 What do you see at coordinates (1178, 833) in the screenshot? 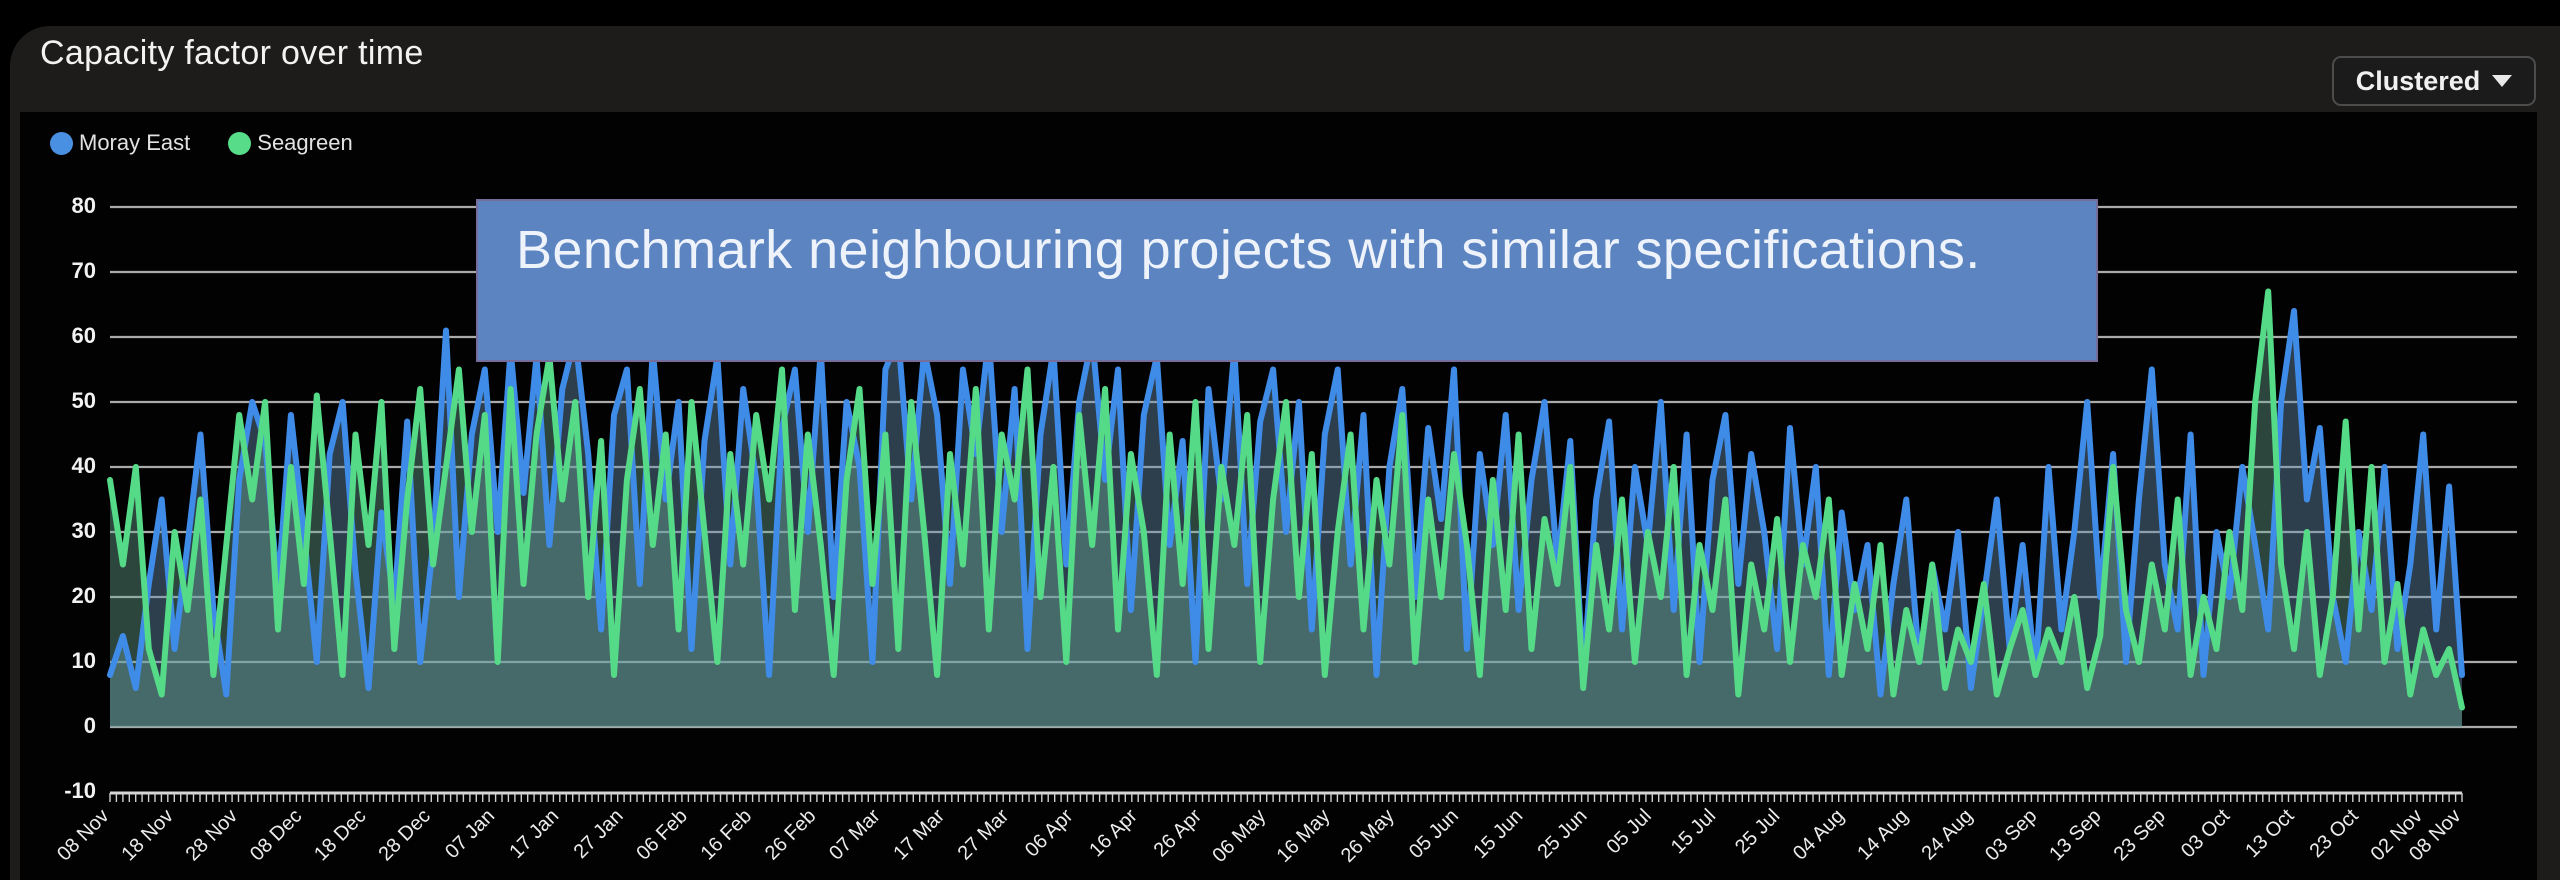
I see `svg-text: 26 Apr` at bounding box center [1178, 833].